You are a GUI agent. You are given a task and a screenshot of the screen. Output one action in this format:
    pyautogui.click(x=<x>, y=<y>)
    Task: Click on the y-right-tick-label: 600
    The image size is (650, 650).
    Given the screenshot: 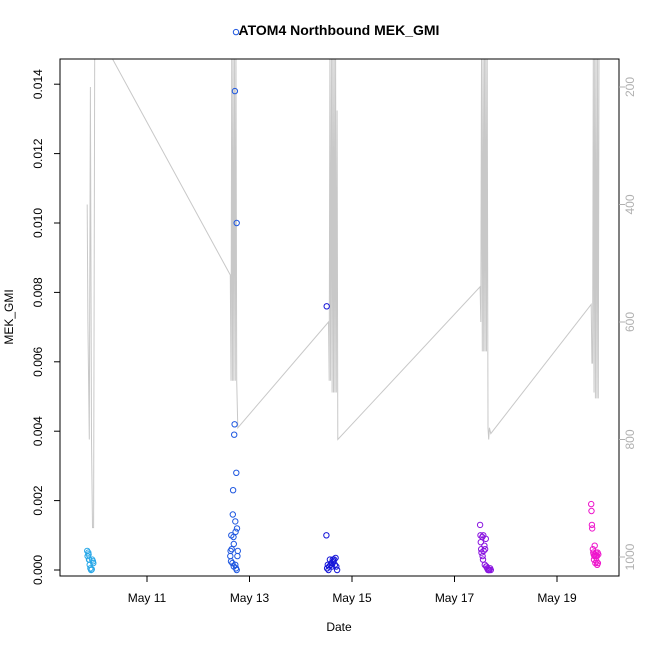 What is the action you would take?
    pyautogui.click(x=630, y=322)
    